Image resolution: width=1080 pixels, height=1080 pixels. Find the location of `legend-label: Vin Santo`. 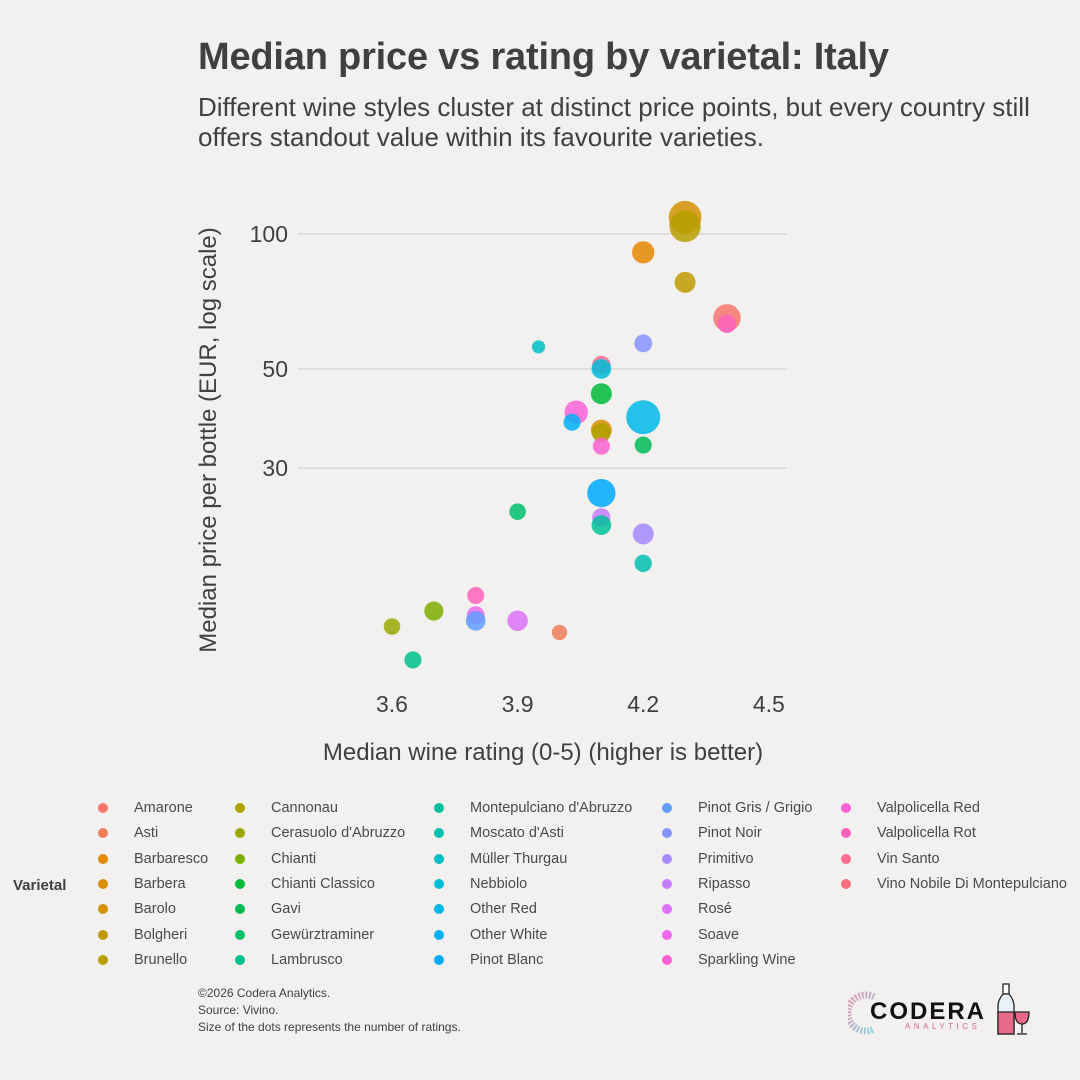

legend-label: Vin Santo is located at coordinates (908, 858).